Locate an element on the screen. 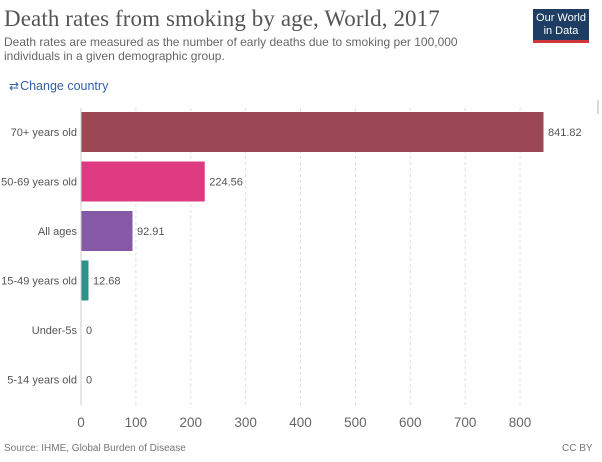  x-tick-label: 0 is located at coordinates (81, 422).